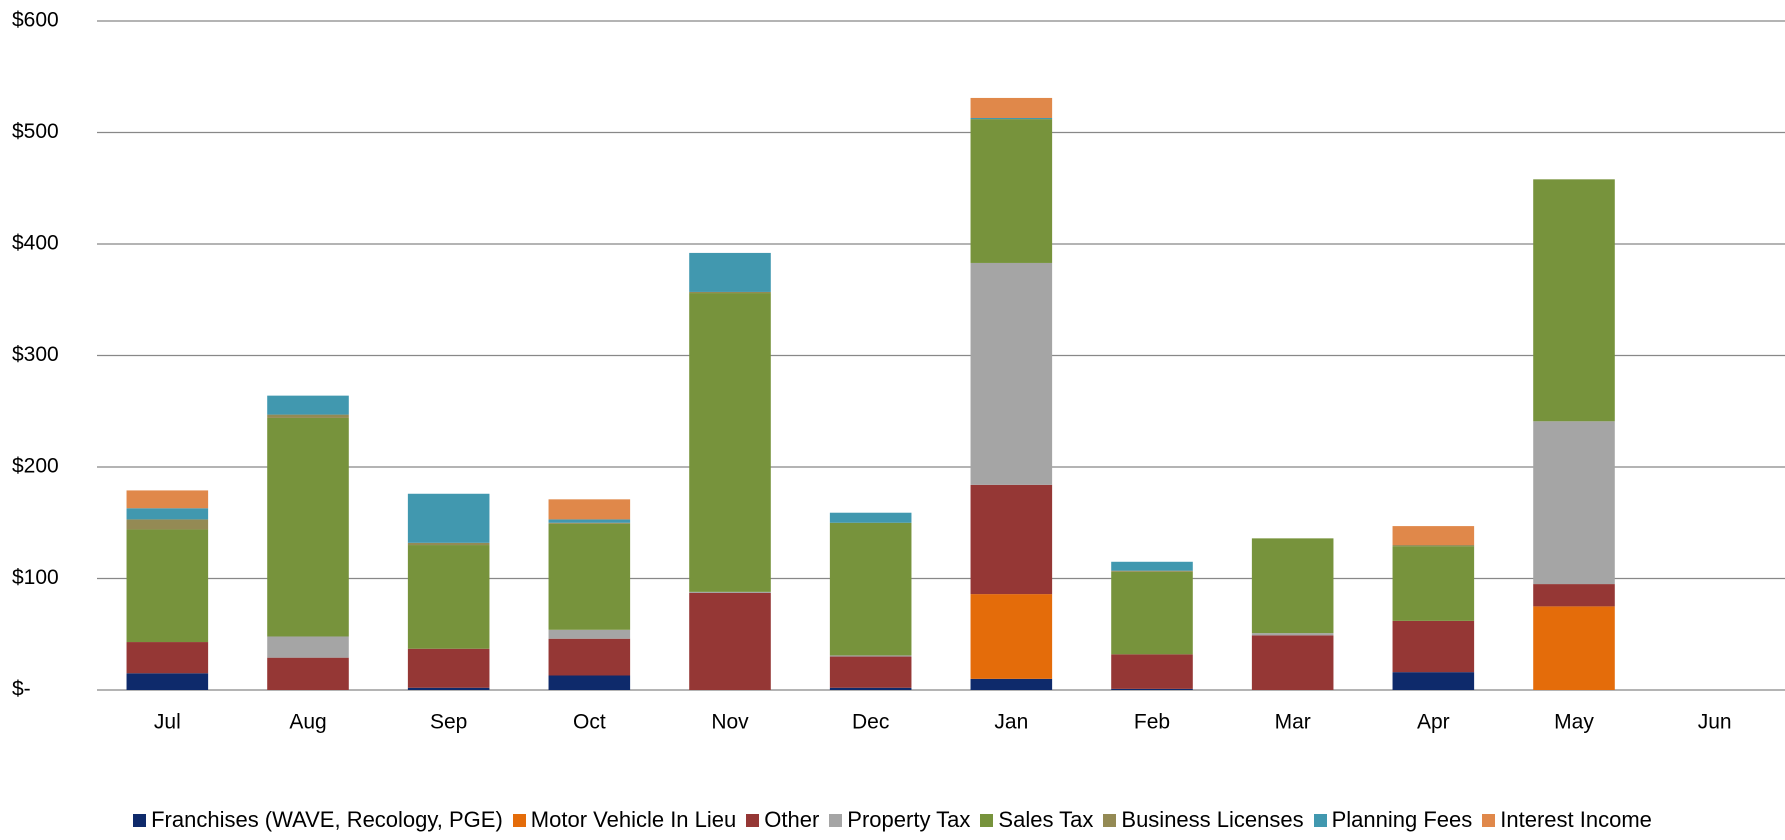  I want to click on y-tick-label: $500, so click(35, 131).